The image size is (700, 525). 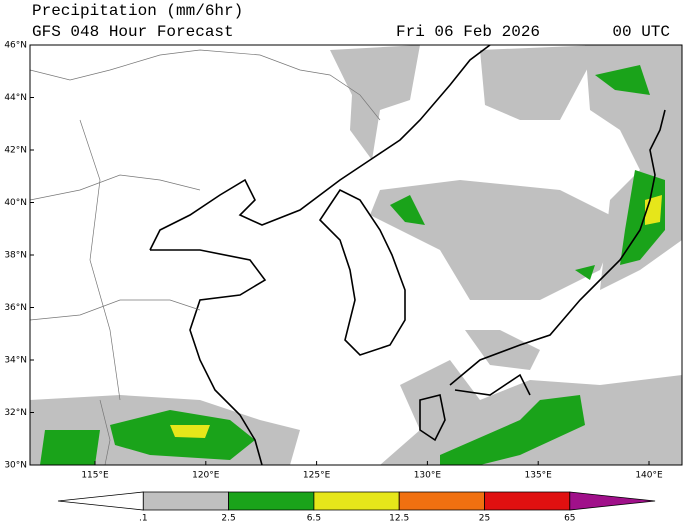 What do you see at coordinates (317, 476) in the screenshot?
I see `lon-label: 125°E` at bounding box center [317, 476].